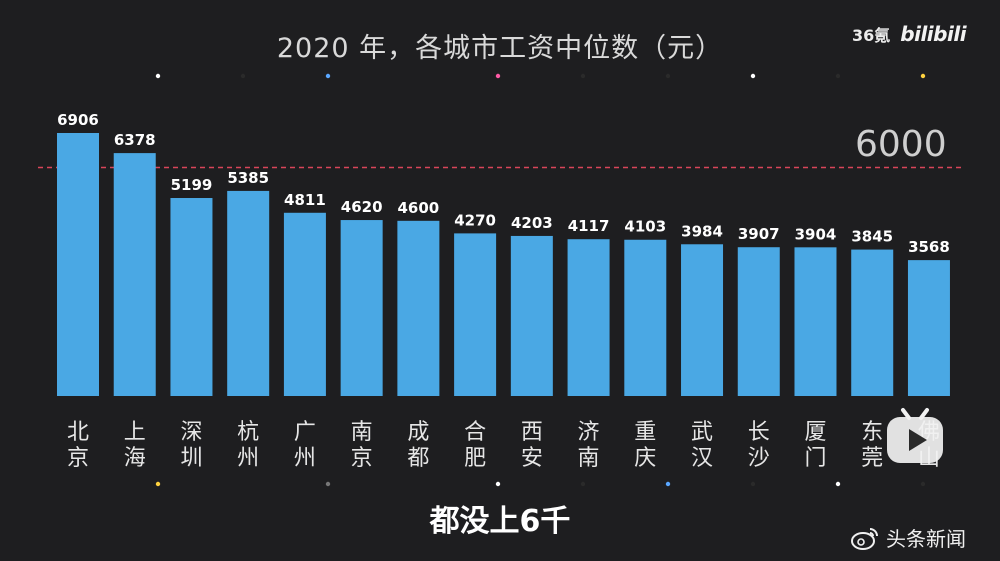 This screenshot has height=561, width=1000. I want to click on bar-value-label: 4203, so click(532, 223).